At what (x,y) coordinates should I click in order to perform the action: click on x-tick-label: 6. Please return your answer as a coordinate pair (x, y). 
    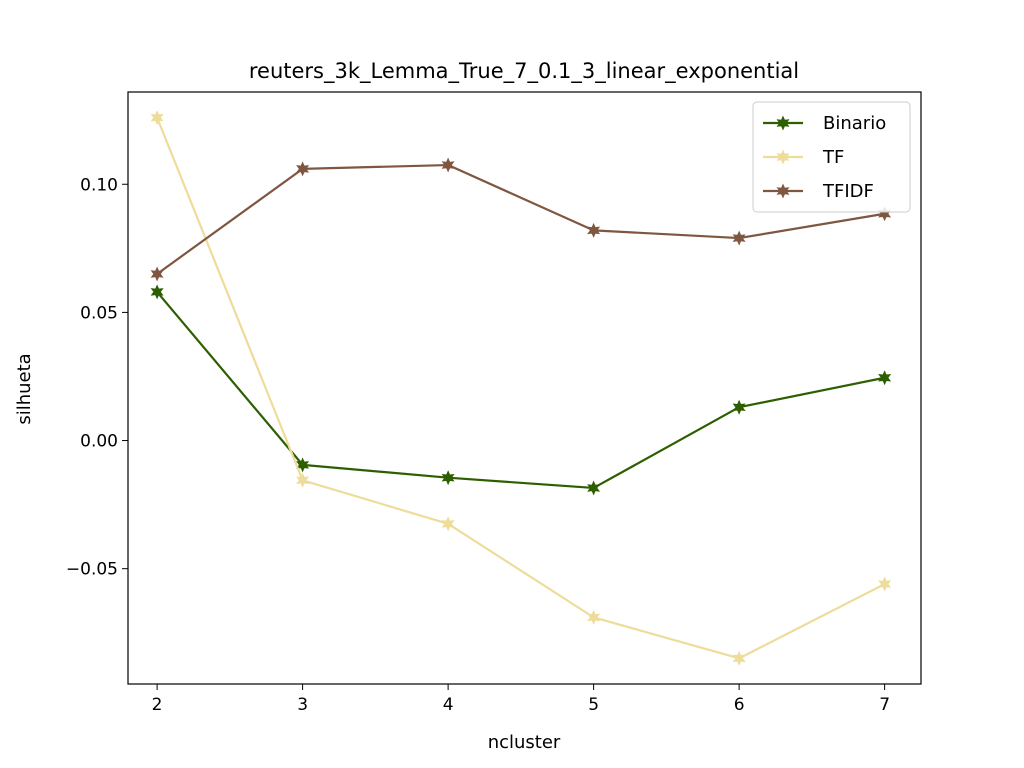
    Looking at the image, I should click on (739, 705).